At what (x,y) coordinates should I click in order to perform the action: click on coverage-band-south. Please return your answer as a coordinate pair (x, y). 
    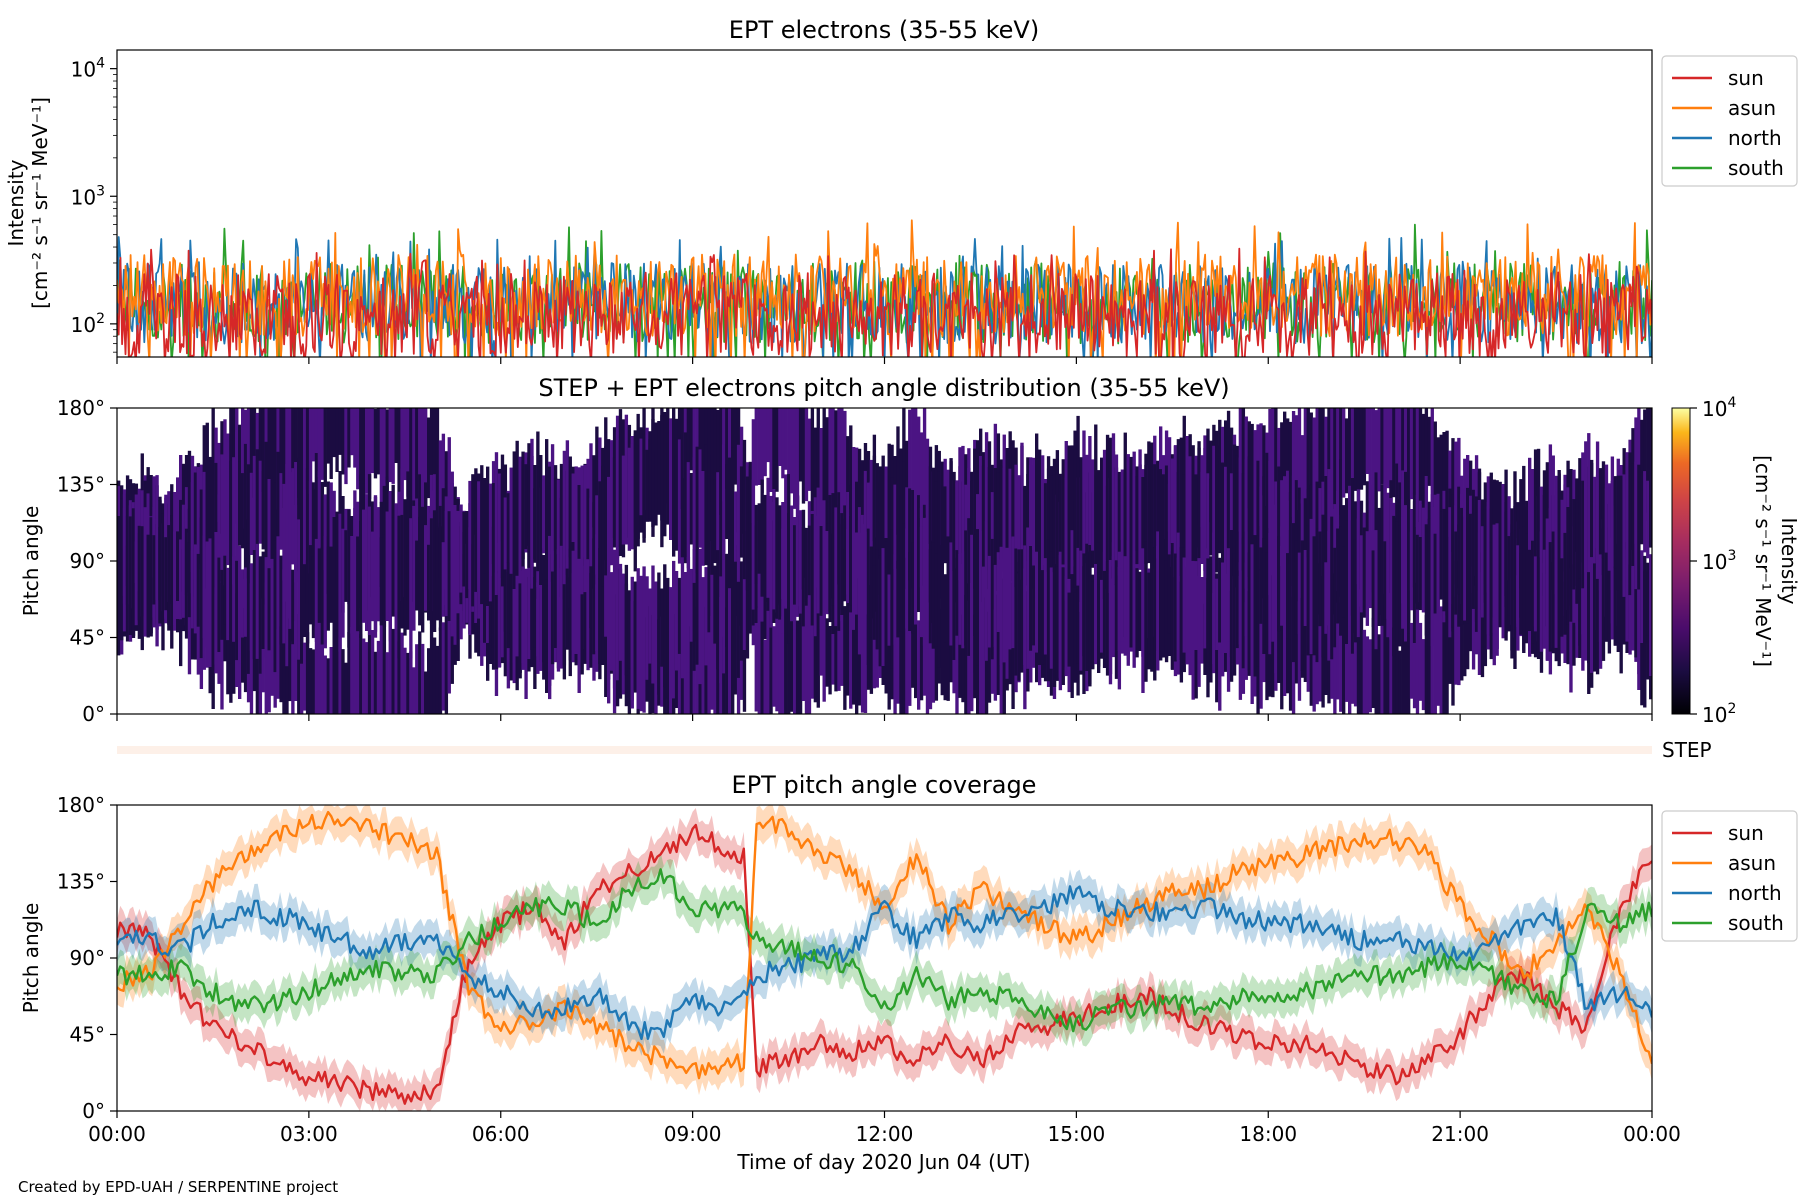
    Looking at the image, I should click on (884, 950).